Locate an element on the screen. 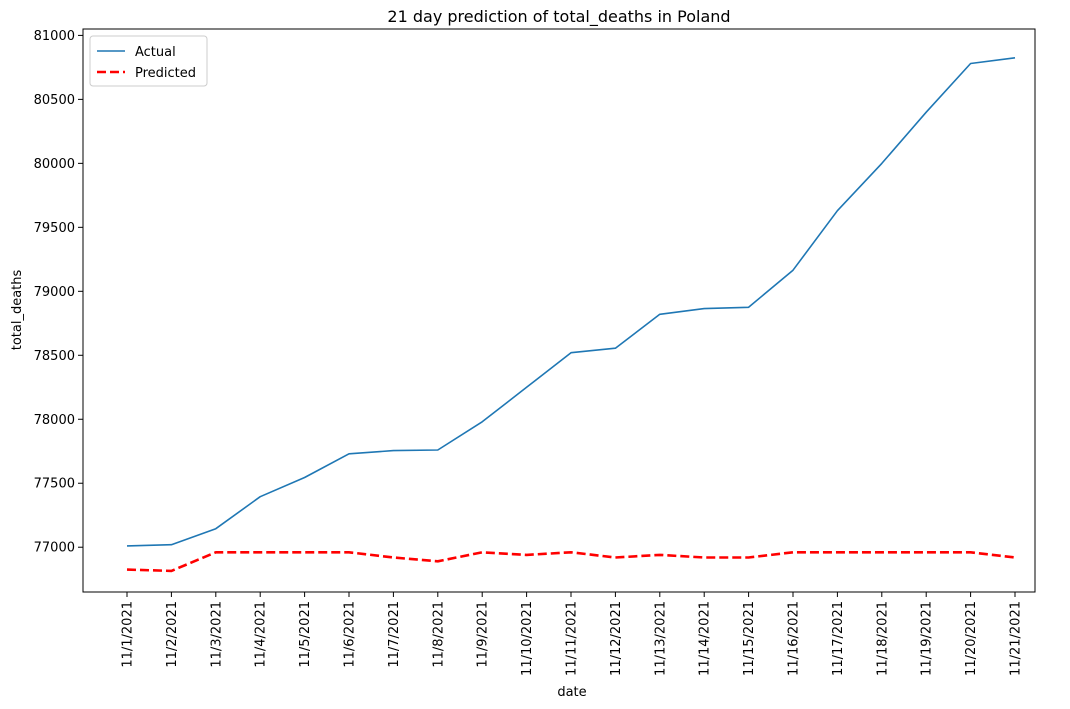 Image resolution: width=1070 pixels, height=709 pixels. x-tick-label: 11/9/2021 is located at coordinates (483, 634).